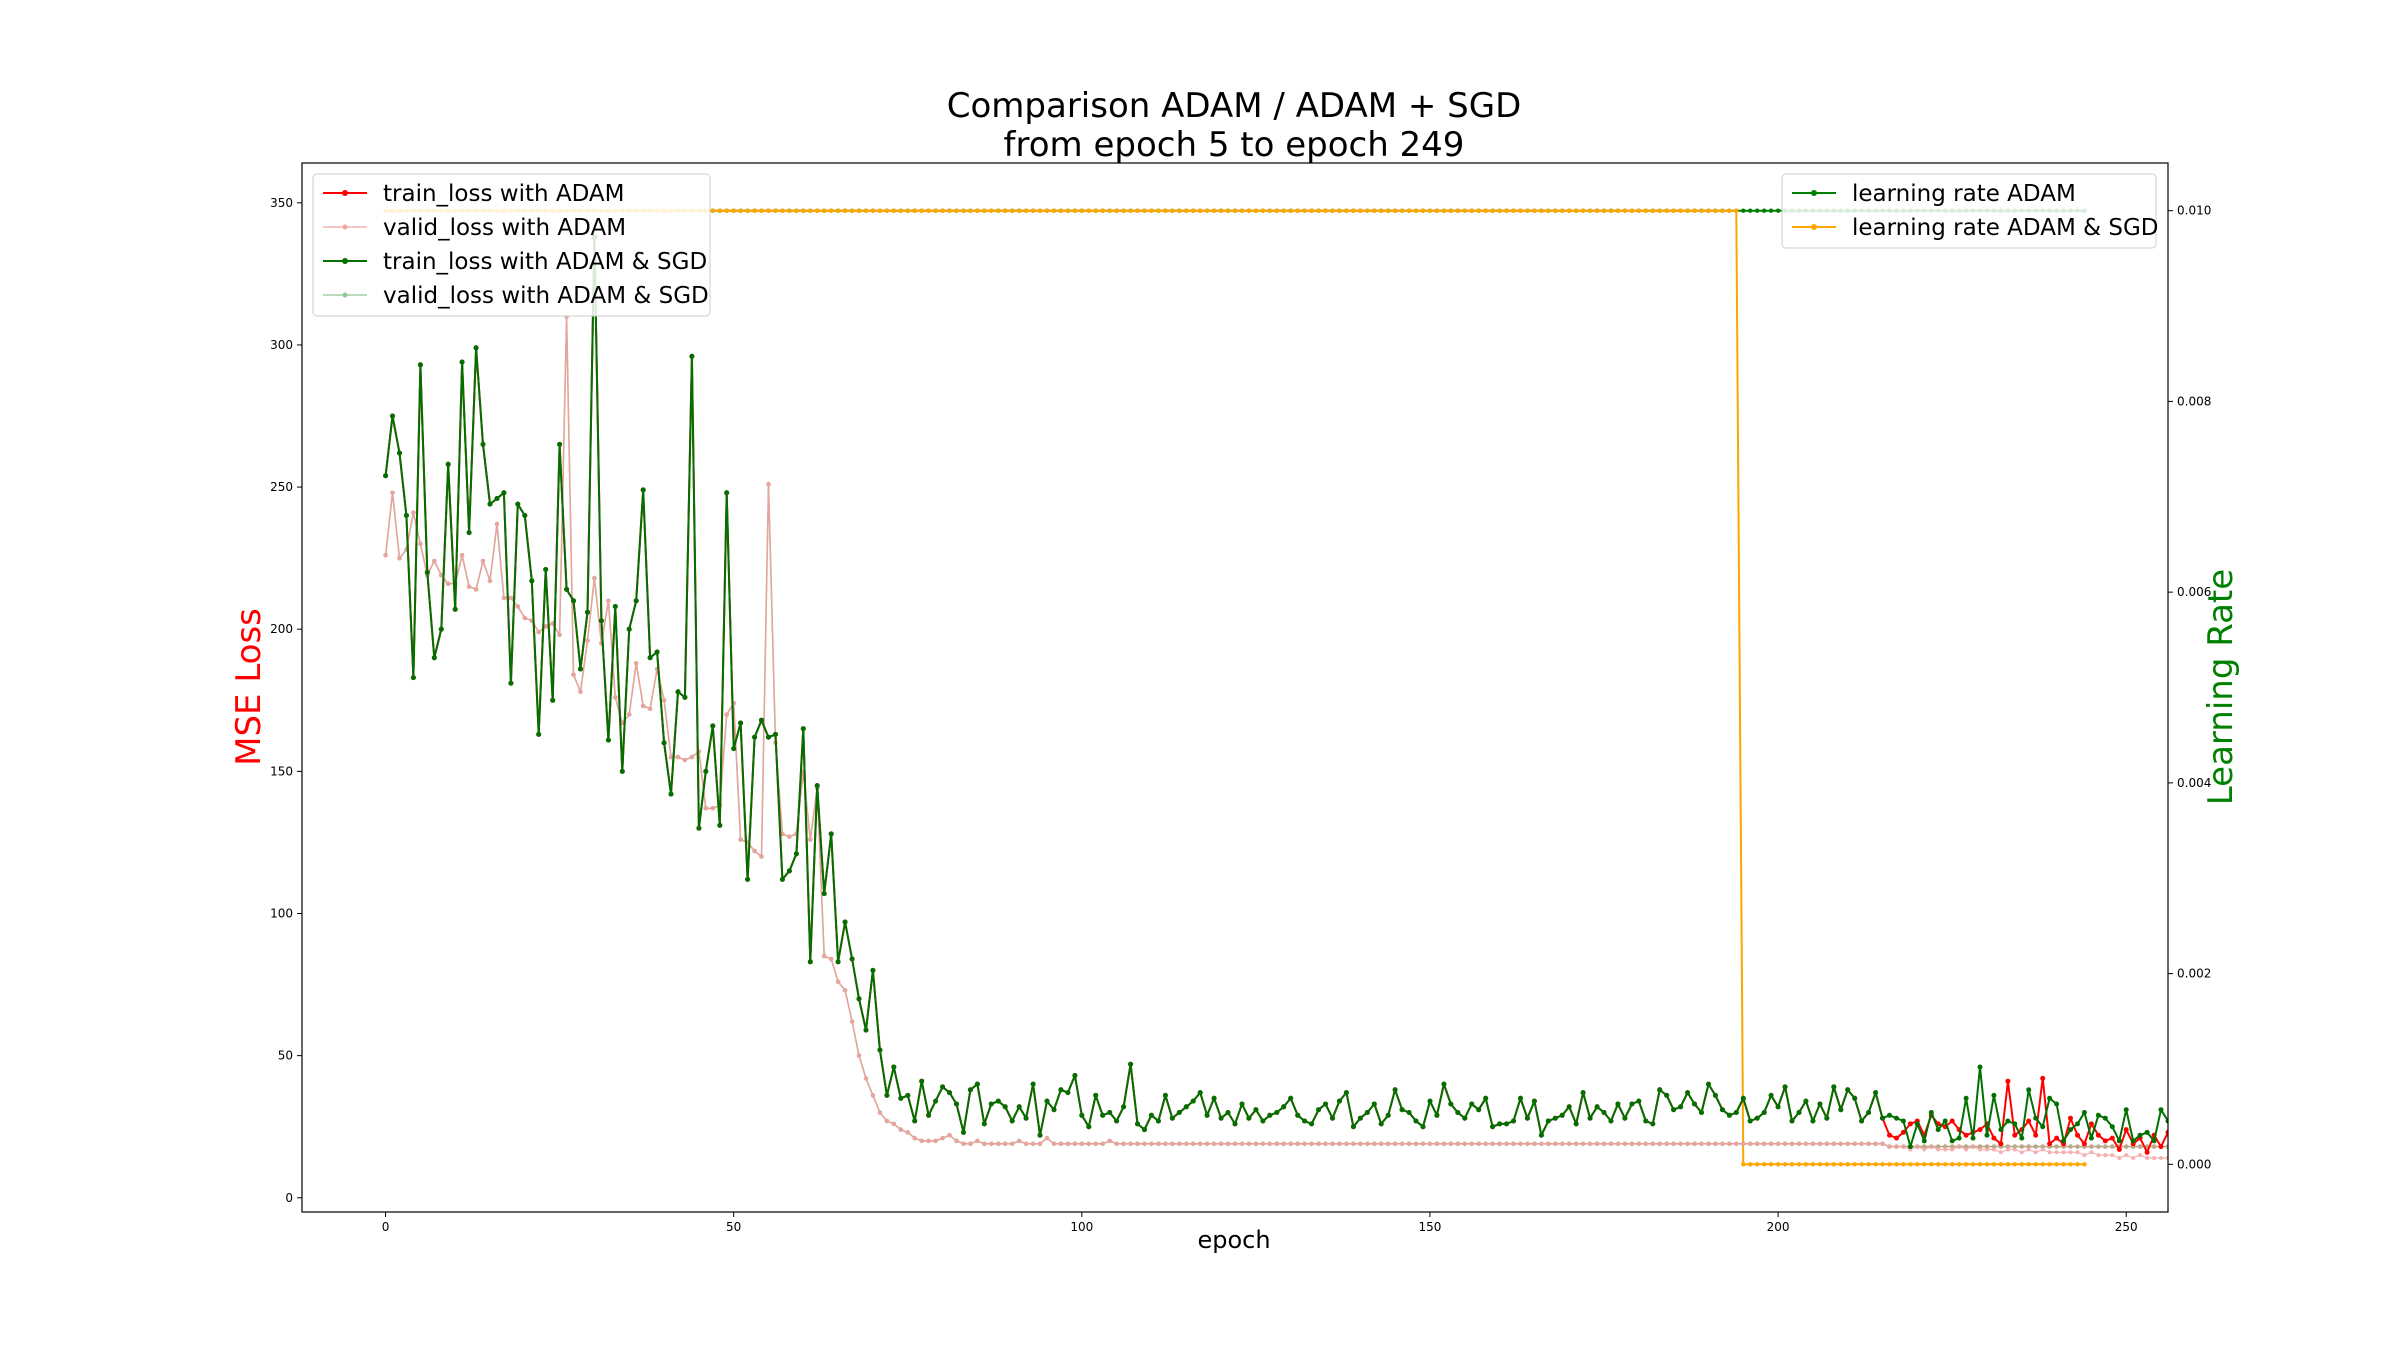 The image size is (2400, 1351). I want to click on valid-adam-sgd-series-point, so click(2091, 1146).